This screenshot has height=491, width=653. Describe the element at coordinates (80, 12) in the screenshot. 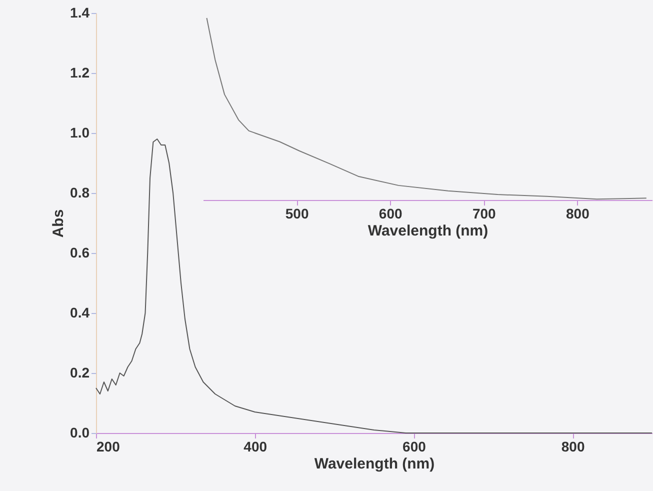

I see `y-tick-label: 1.4` at that location.